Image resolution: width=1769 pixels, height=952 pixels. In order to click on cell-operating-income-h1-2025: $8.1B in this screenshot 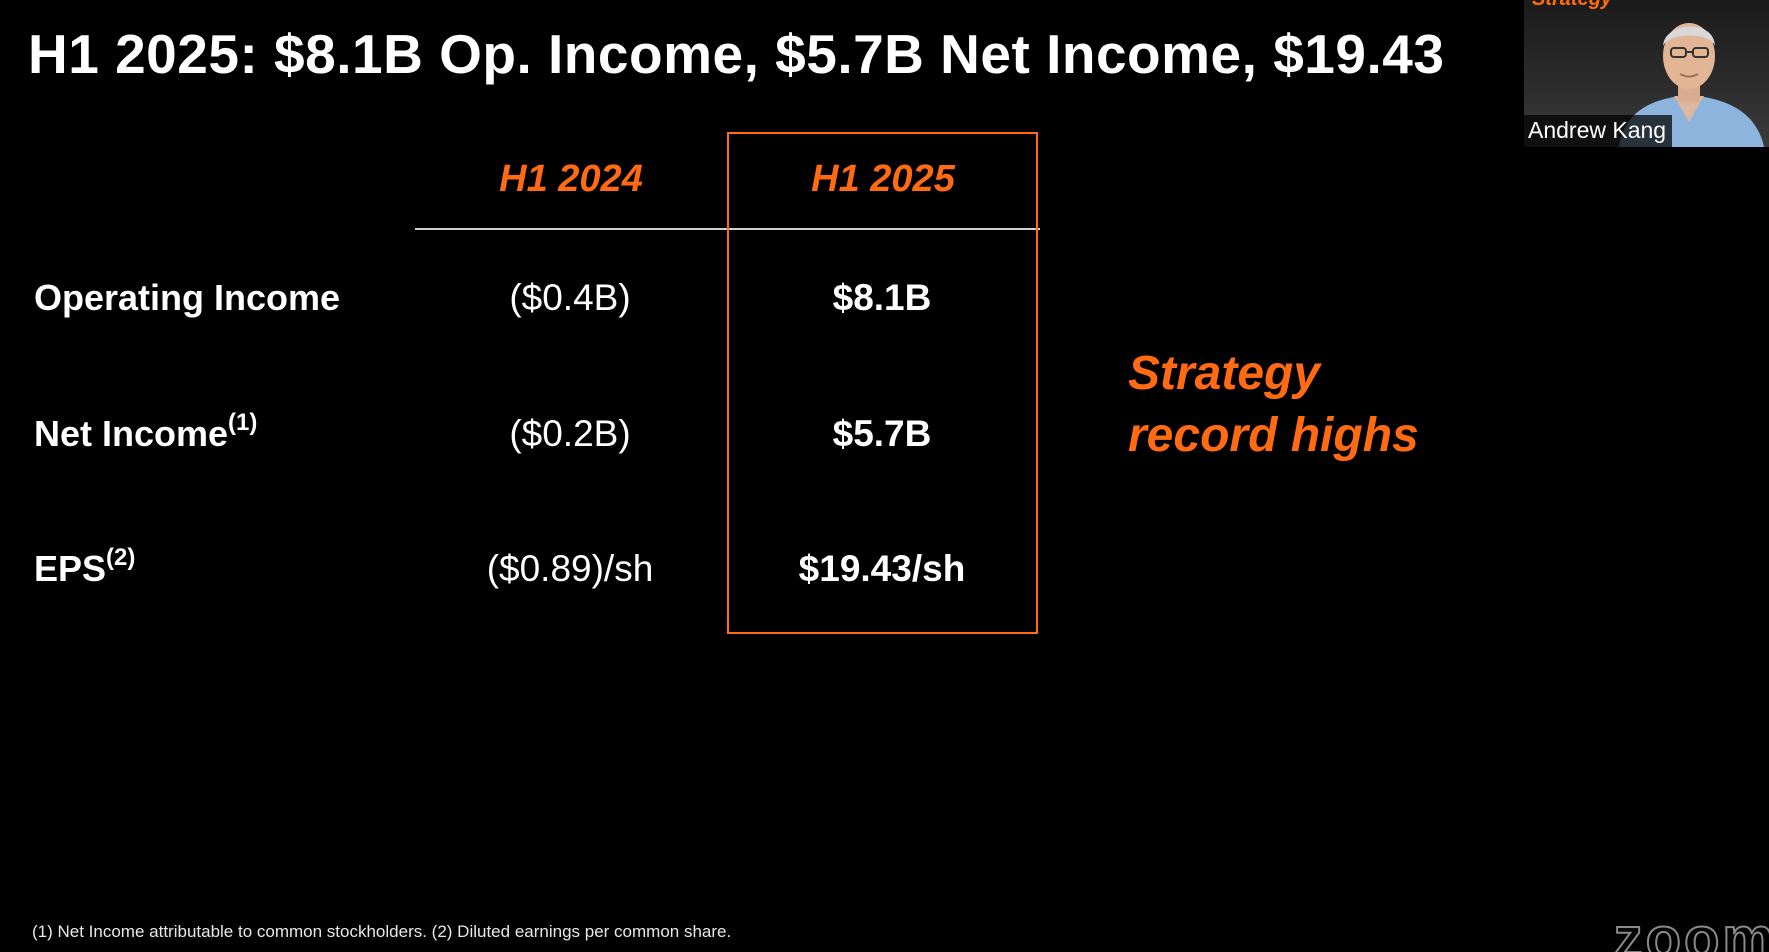, I will do `click(882, 297)`.